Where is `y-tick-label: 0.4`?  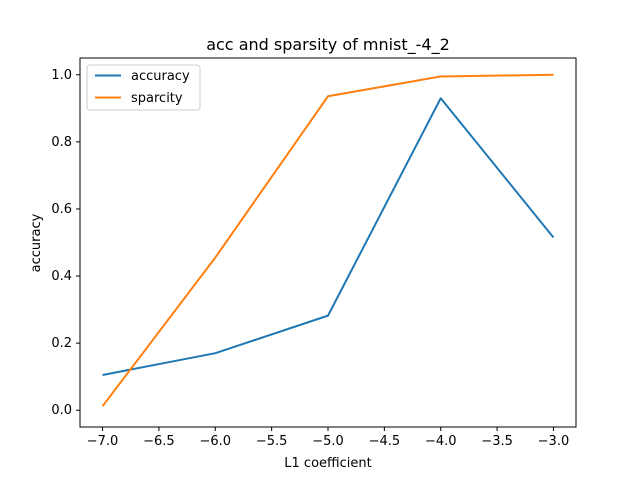
y-tick-label: 0.4 is located at coordinates (61, 276).